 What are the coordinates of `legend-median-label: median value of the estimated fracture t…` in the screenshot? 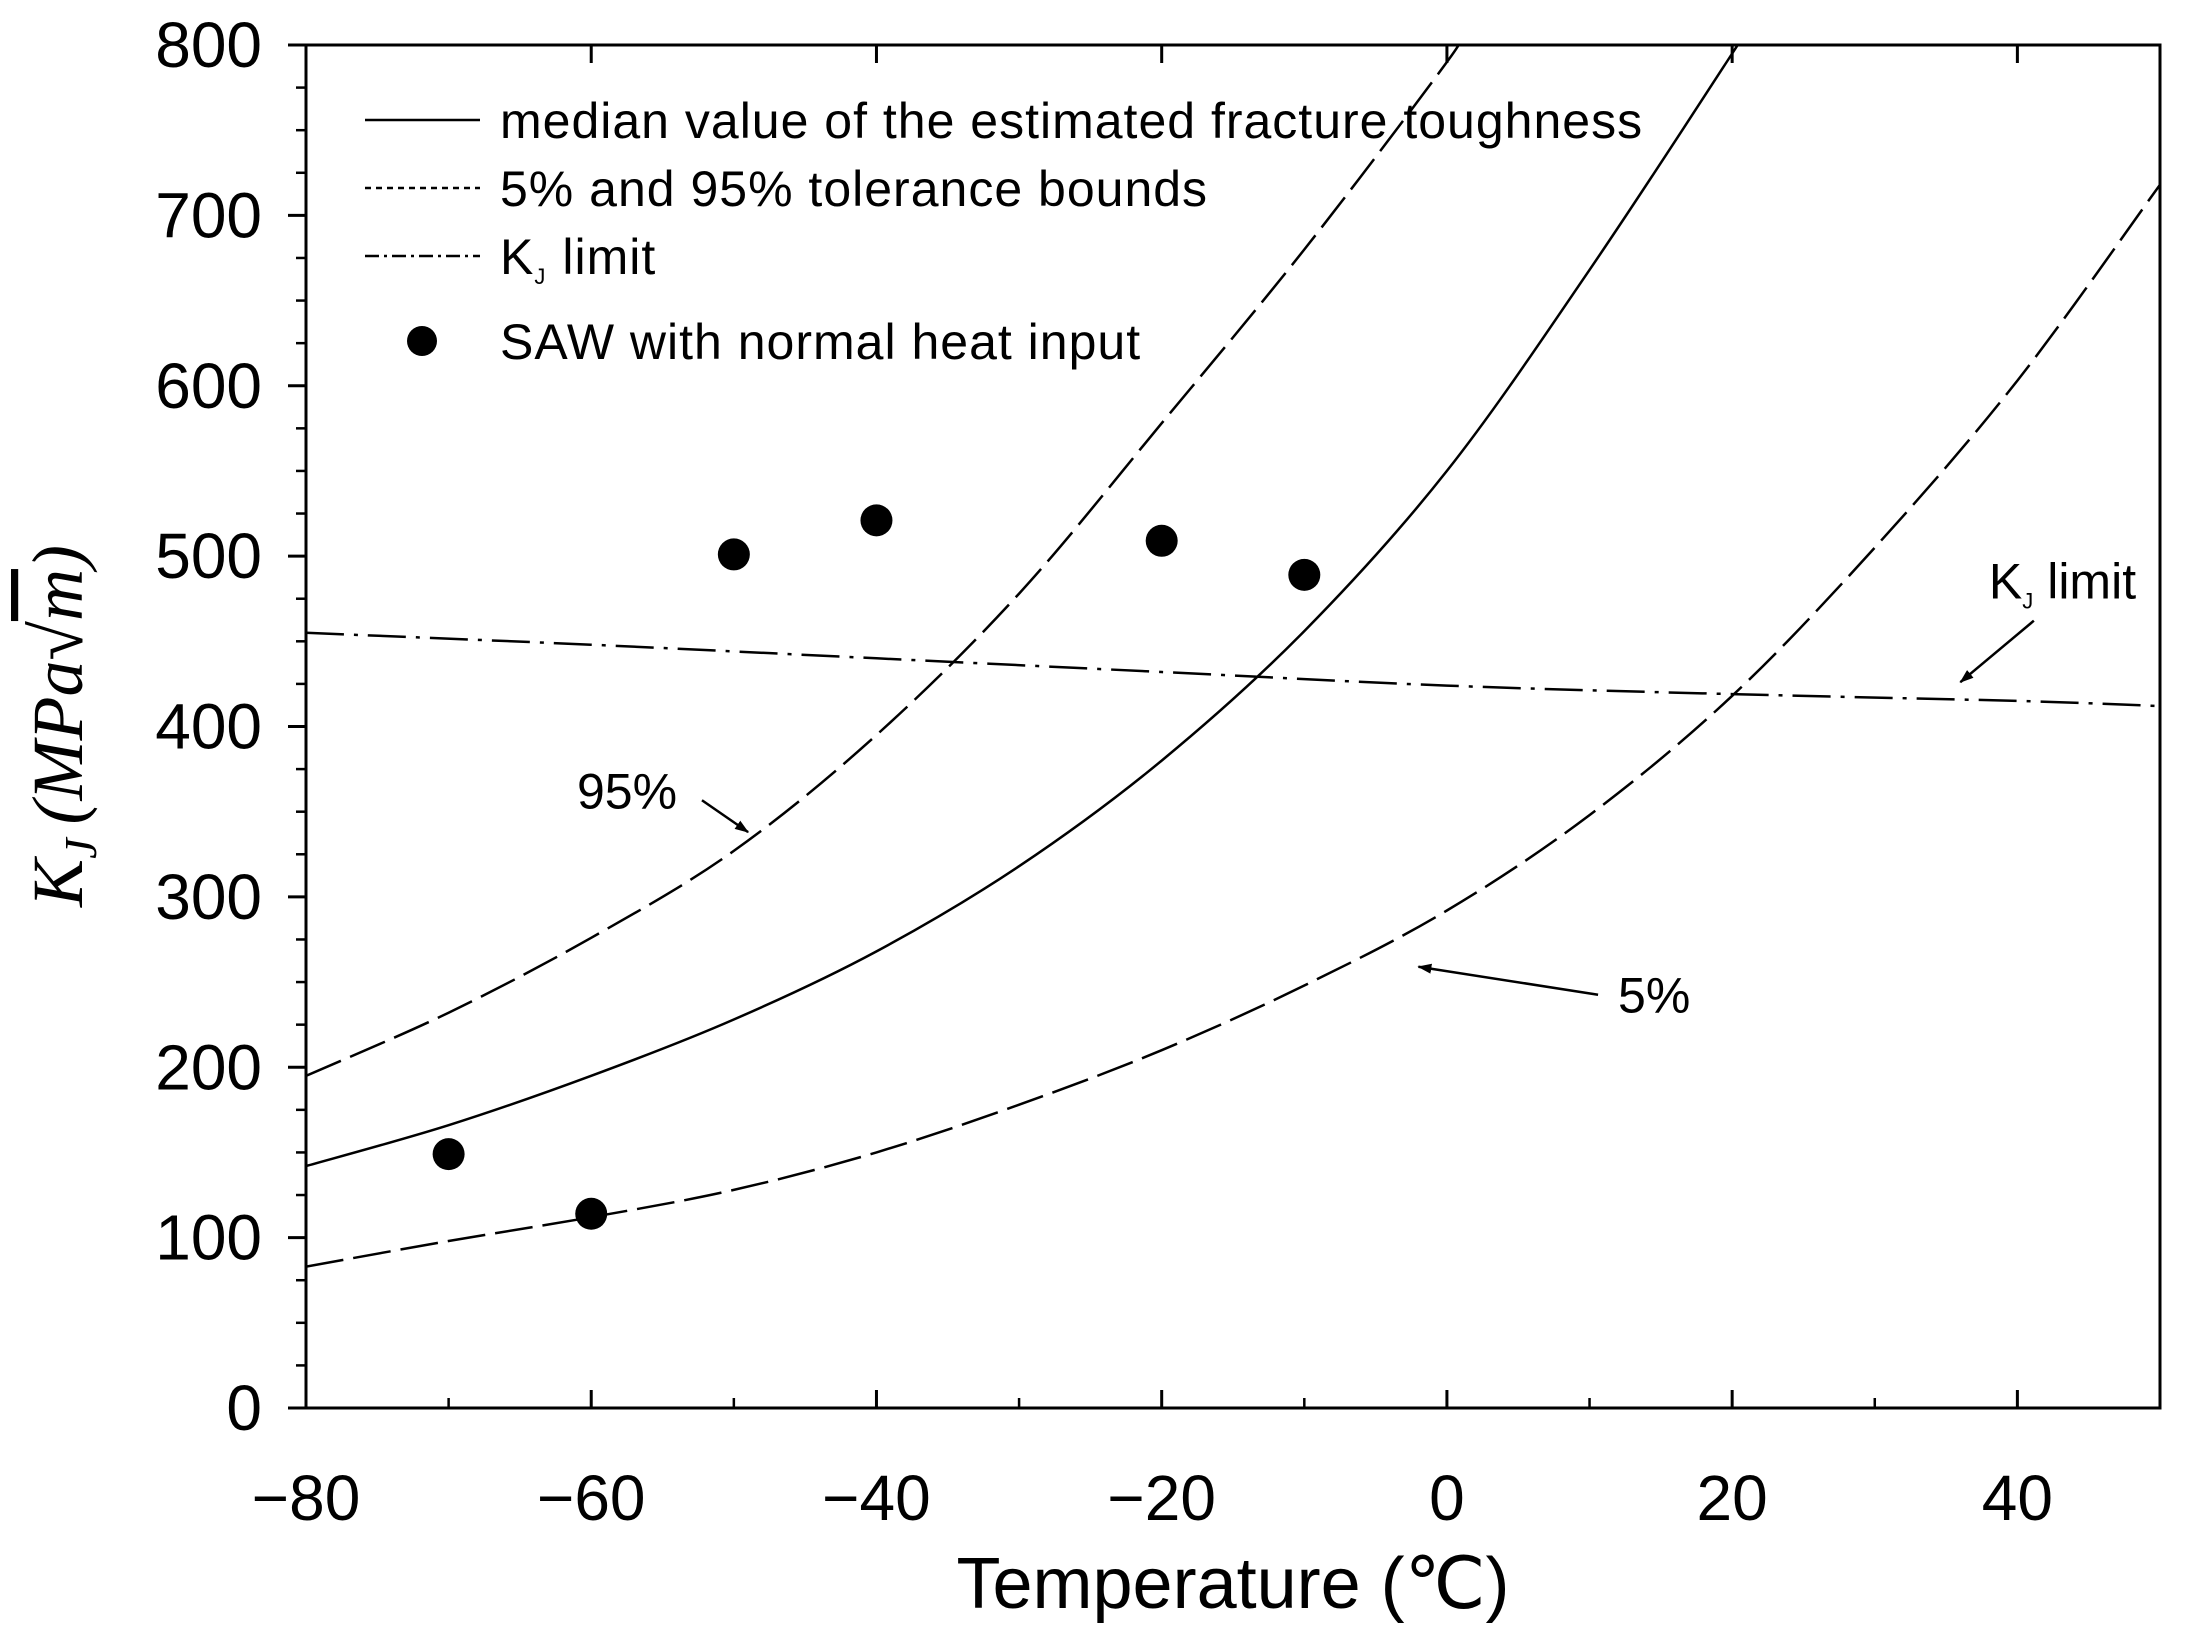 It's located at (1071, 121).